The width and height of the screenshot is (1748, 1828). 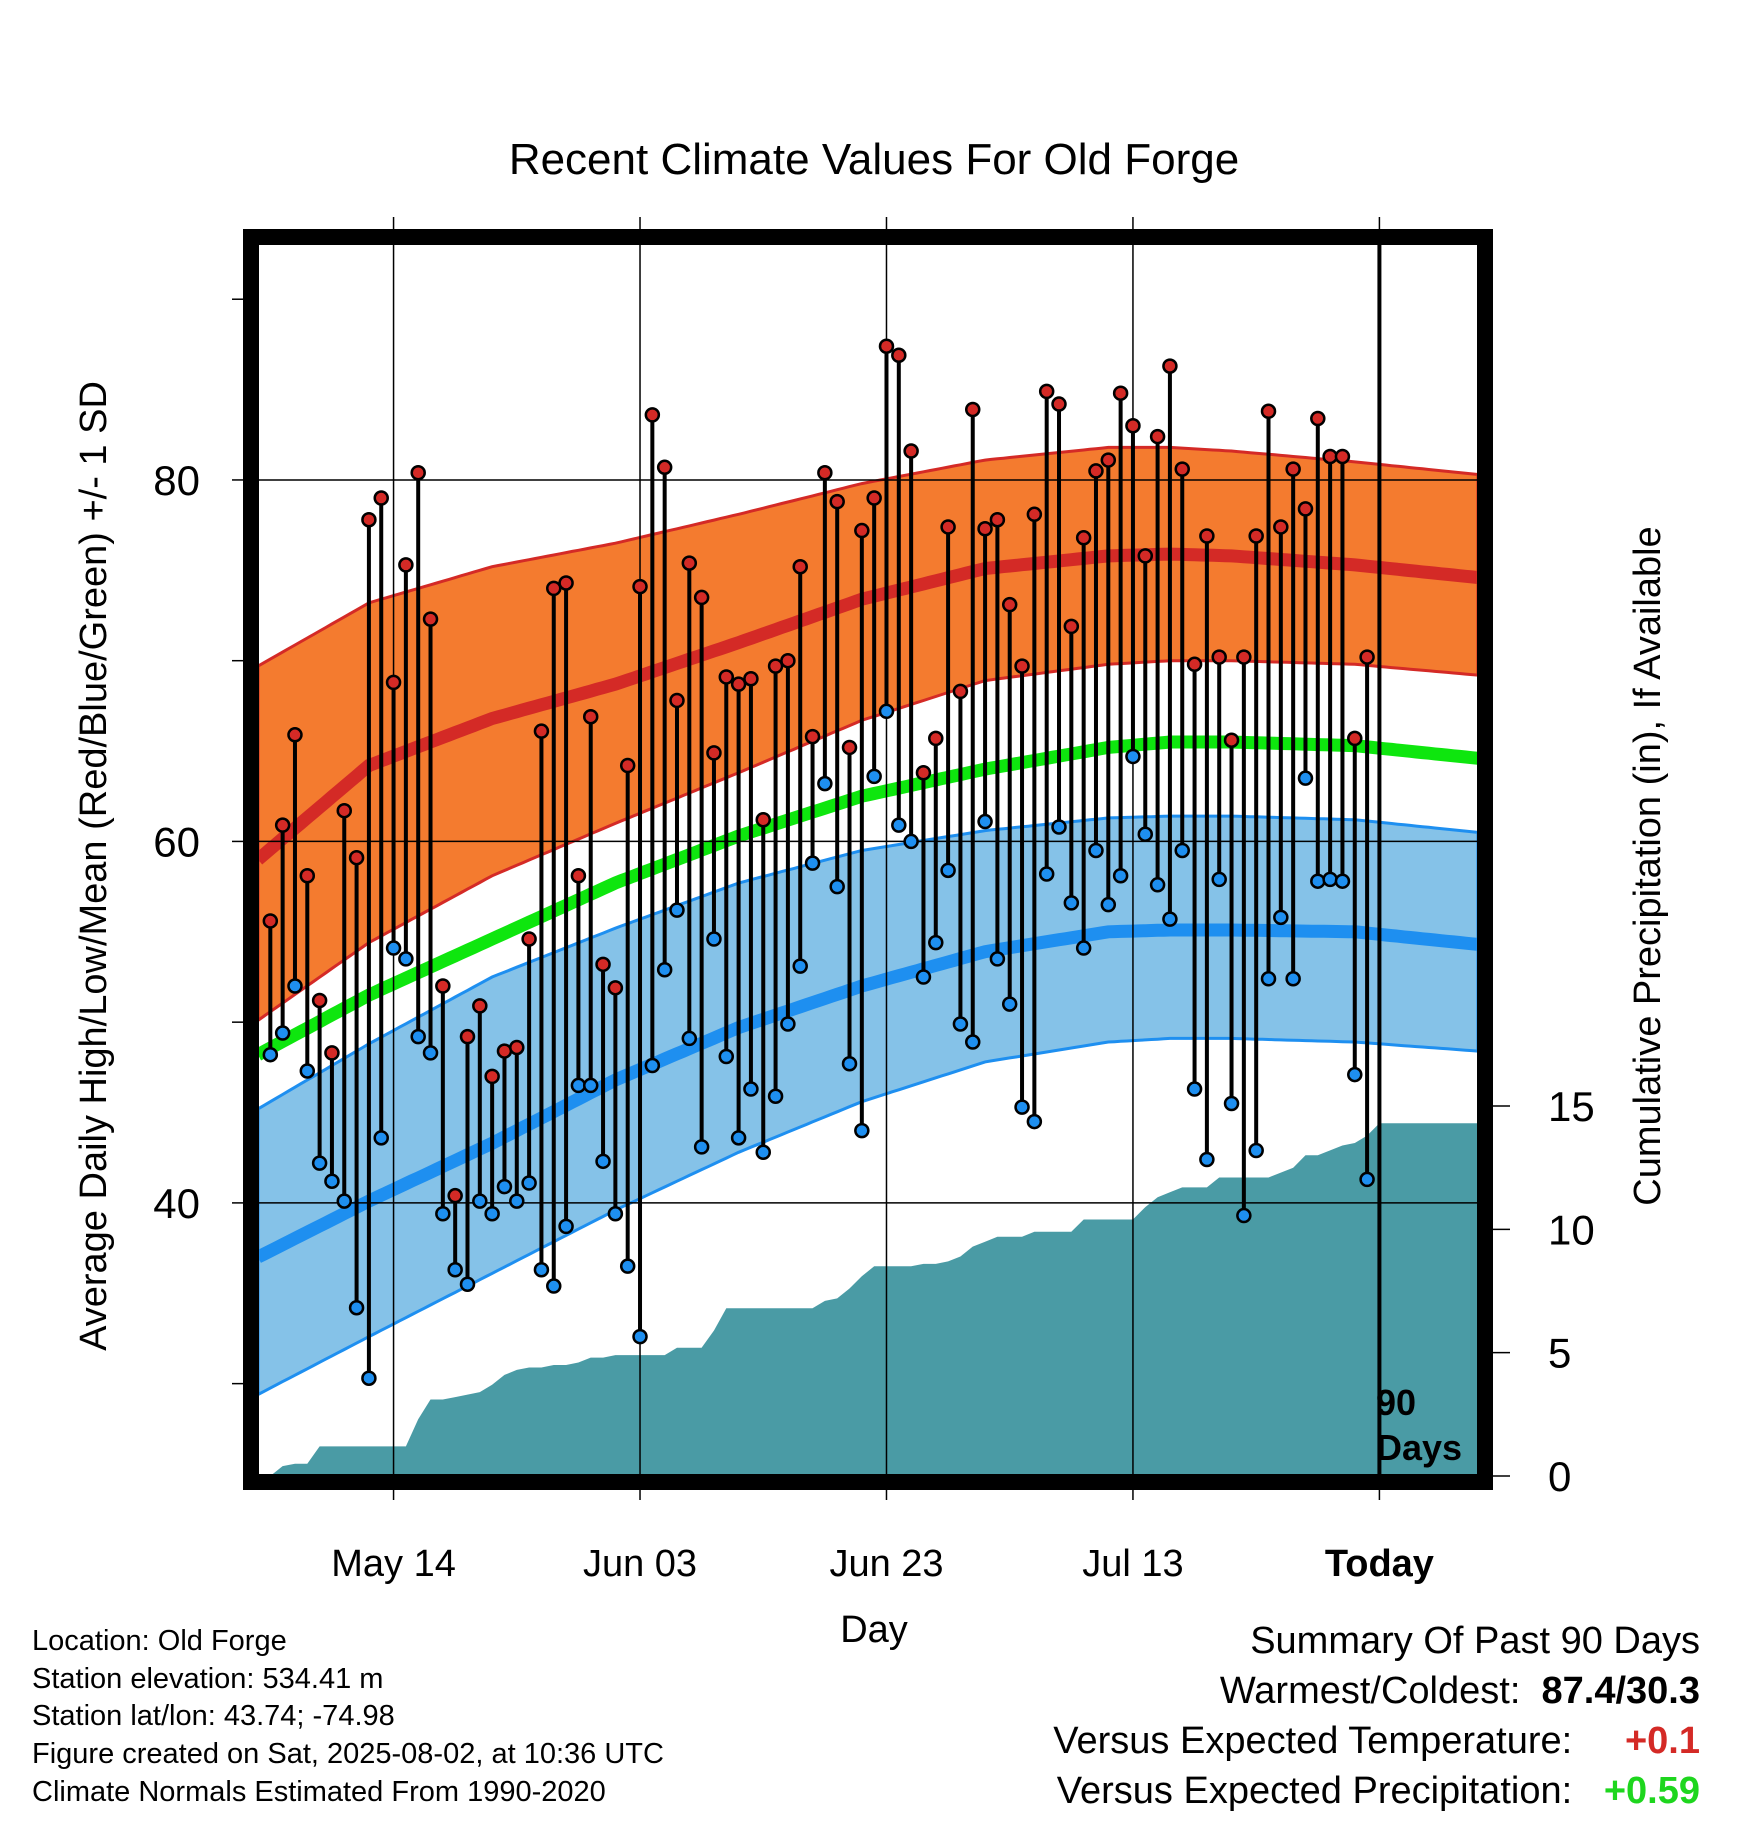 What do you see at coordinates (1620, 1691) in the screenshot?
I see `warmest-coldest-value: 87.4/30.3` at bounding box center [1620, 1691].